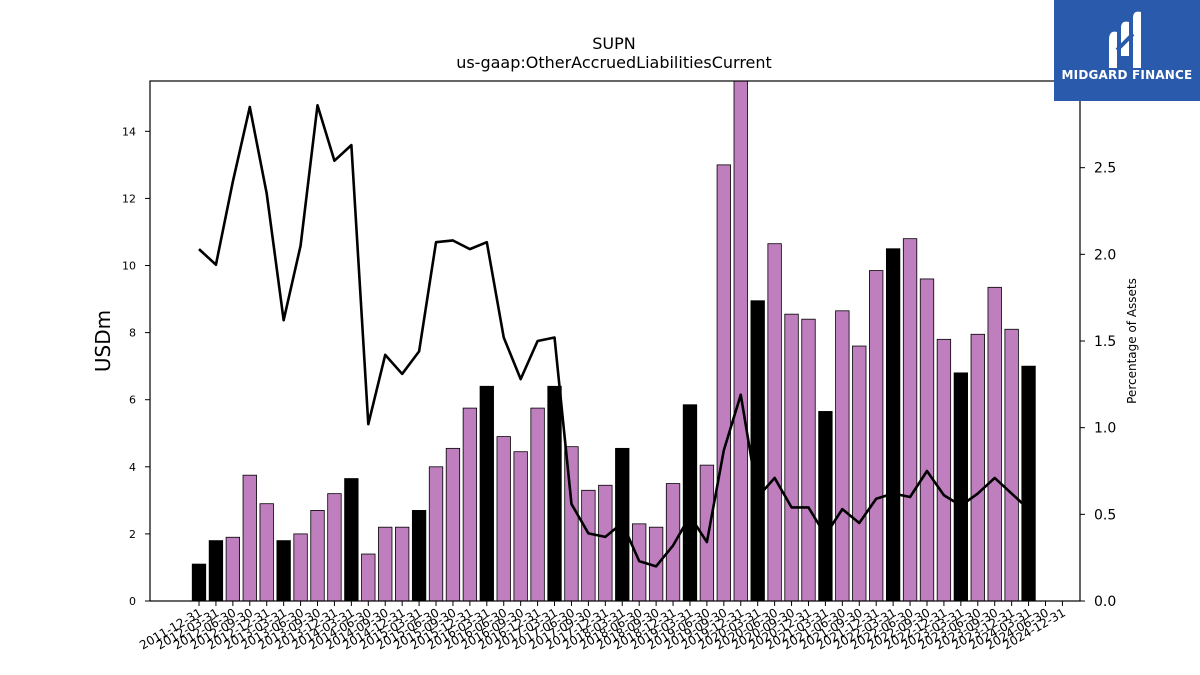 The height and width of the screenshot is (675, 1200). Describe the element at coordinates (129, 131) in the screenshot. I see `y-tick-label: 14` at that location.